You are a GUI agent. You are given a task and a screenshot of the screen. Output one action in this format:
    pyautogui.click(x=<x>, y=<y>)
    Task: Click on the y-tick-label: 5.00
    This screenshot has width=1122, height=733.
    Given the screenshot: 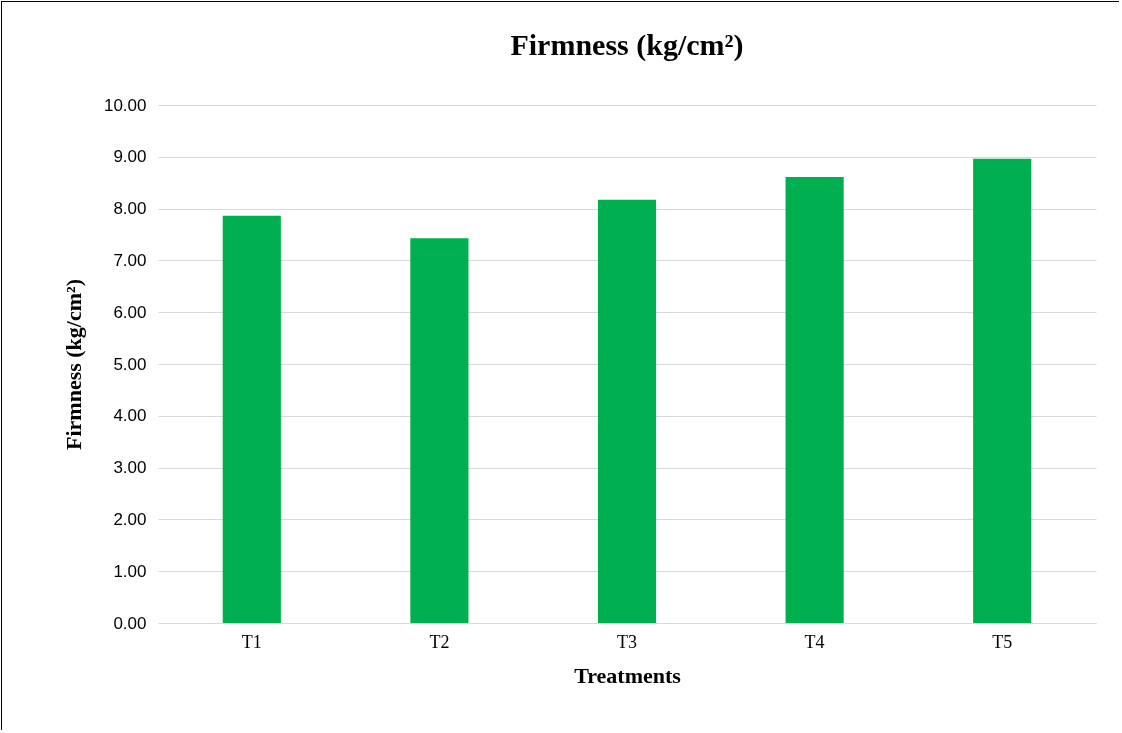 What is the action you would take?
    pyautogui.click(x=130, y=364)
    